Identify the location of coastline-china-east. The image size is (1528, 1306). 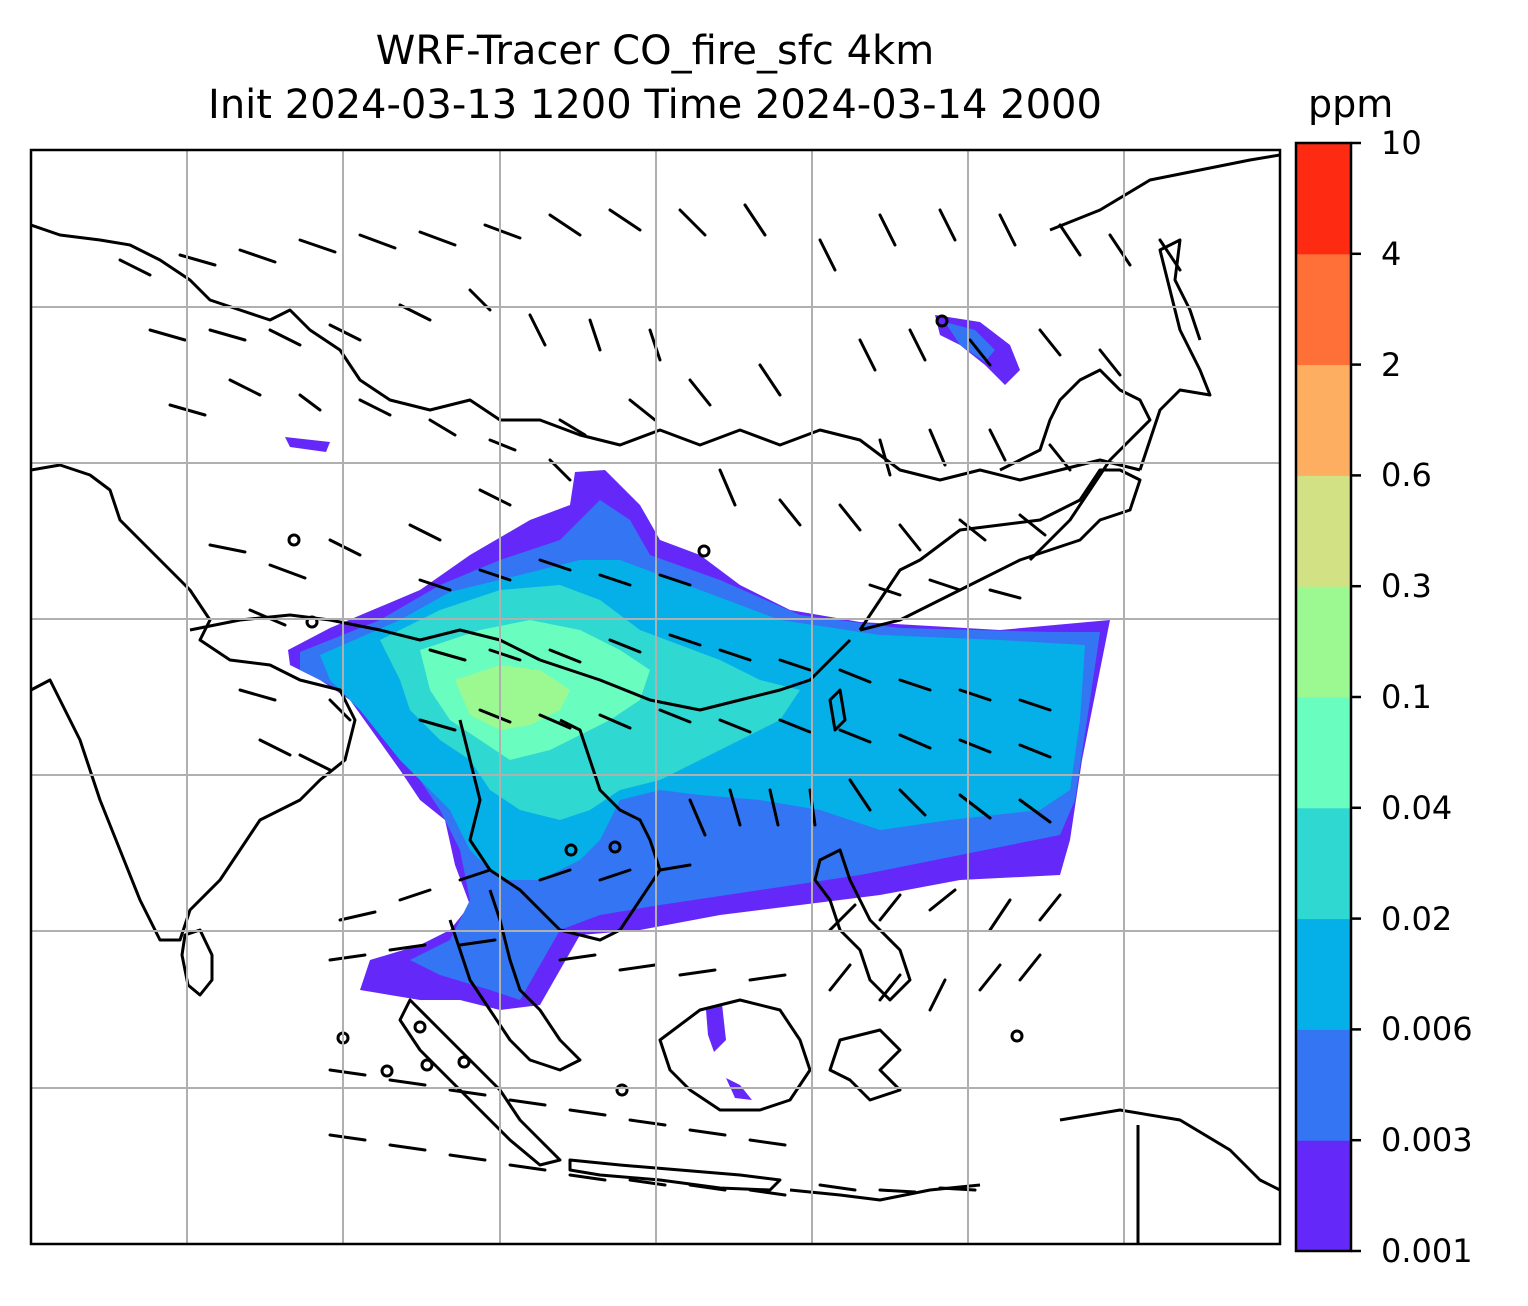
(1000, 550).